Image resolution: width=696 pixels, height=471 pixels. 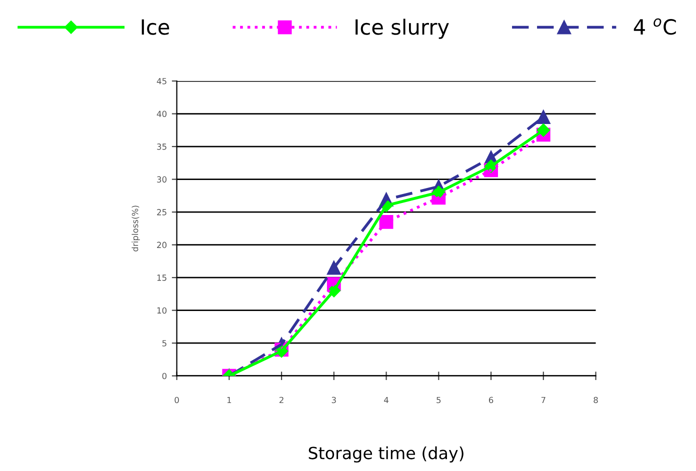 I want to click on y-tick-label: 10, so click(x=162, y=310).